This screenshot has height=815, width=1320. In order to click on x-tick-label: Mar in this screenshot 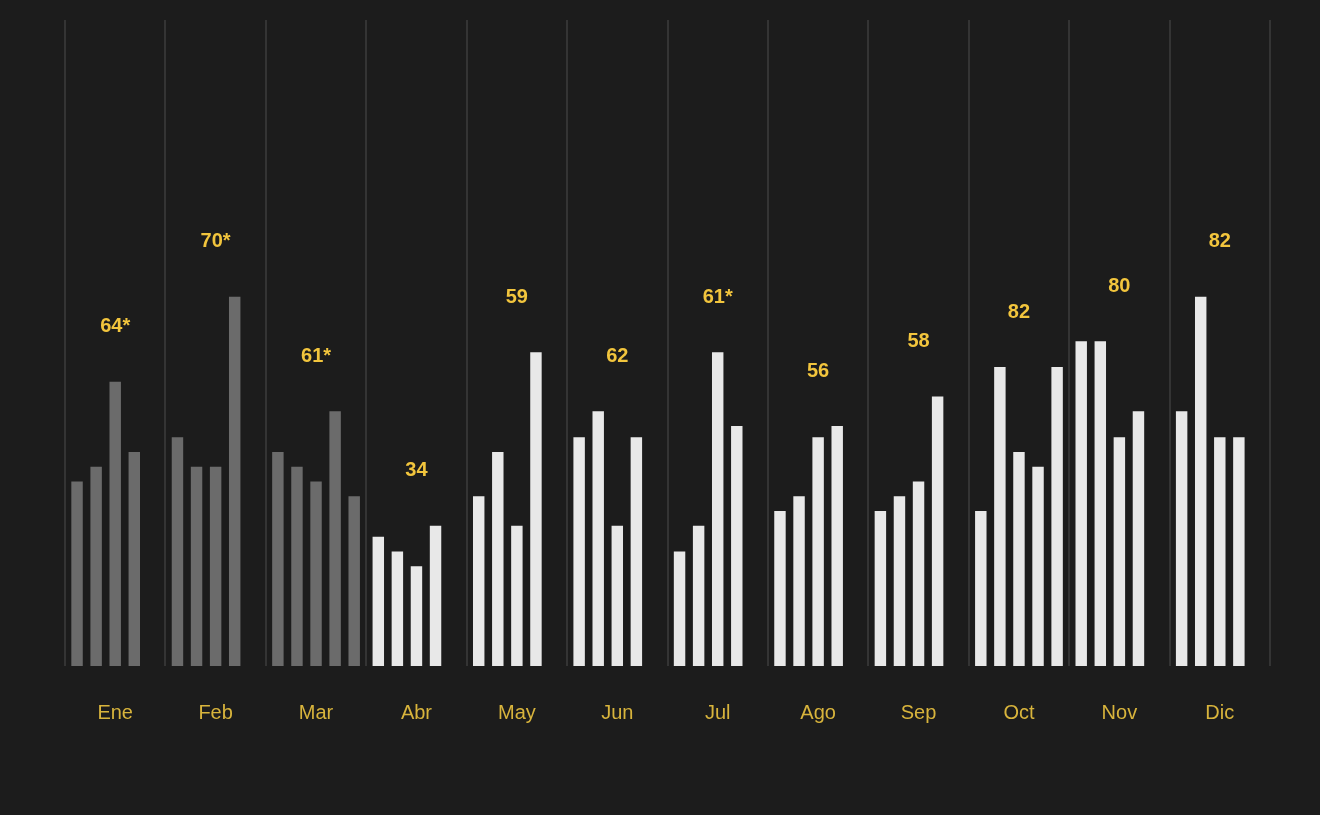, I will do `click(316, 711)`.